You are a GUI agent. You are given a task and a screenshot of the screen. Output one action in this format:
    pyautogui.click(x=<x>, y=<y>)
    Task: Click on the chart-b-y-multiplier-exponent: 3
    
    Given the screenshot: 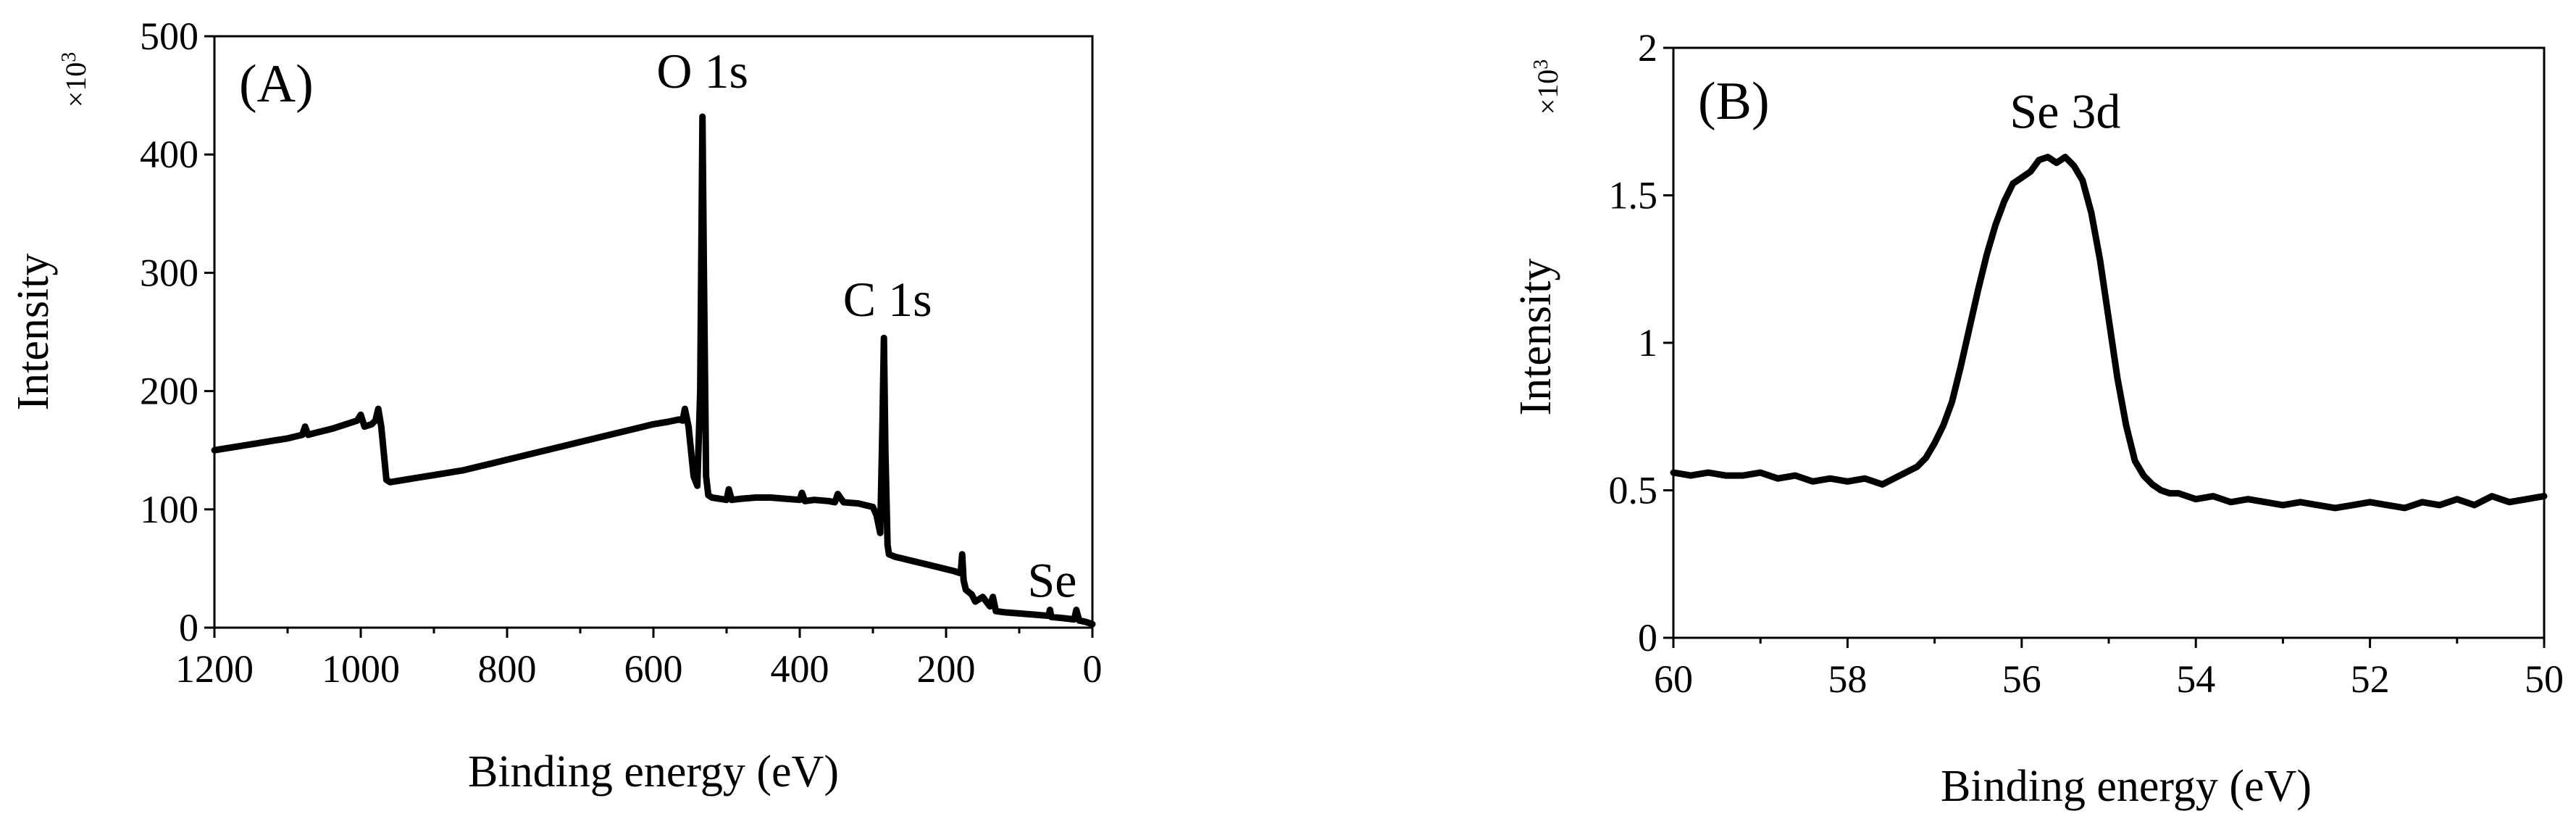 What is the action you would take?
    pyautogui.click(x=1541, y=64)
    